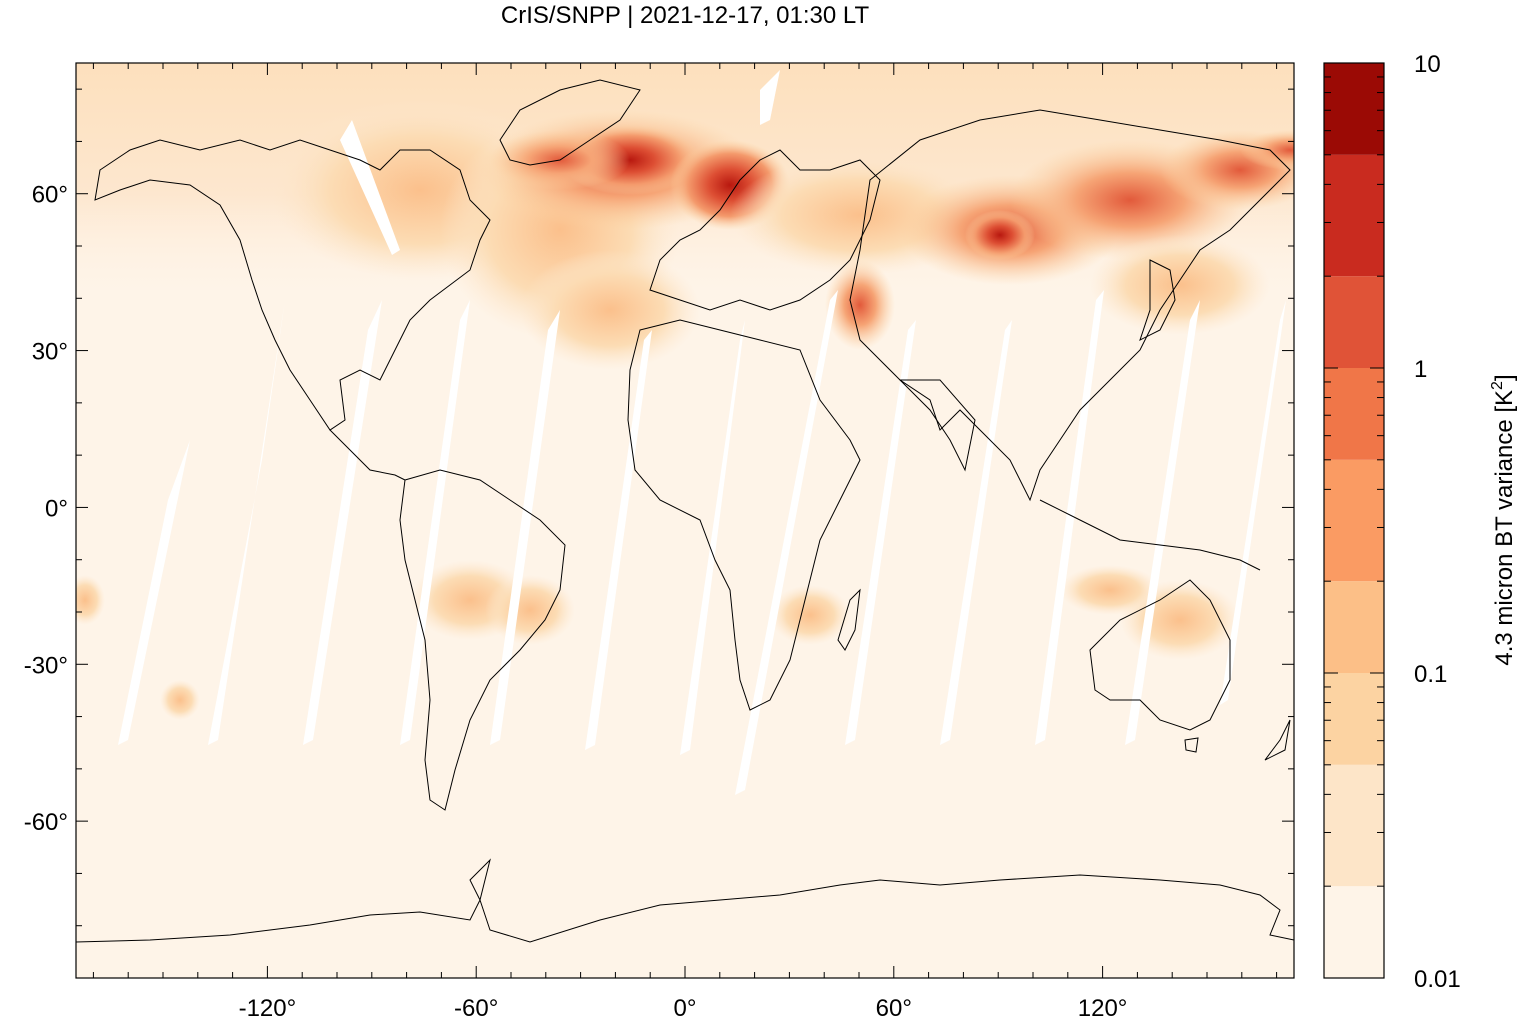  Describe the element at coordinates (56, 508) in the screenshot. I see `y-tick-label: 0°` at that location.